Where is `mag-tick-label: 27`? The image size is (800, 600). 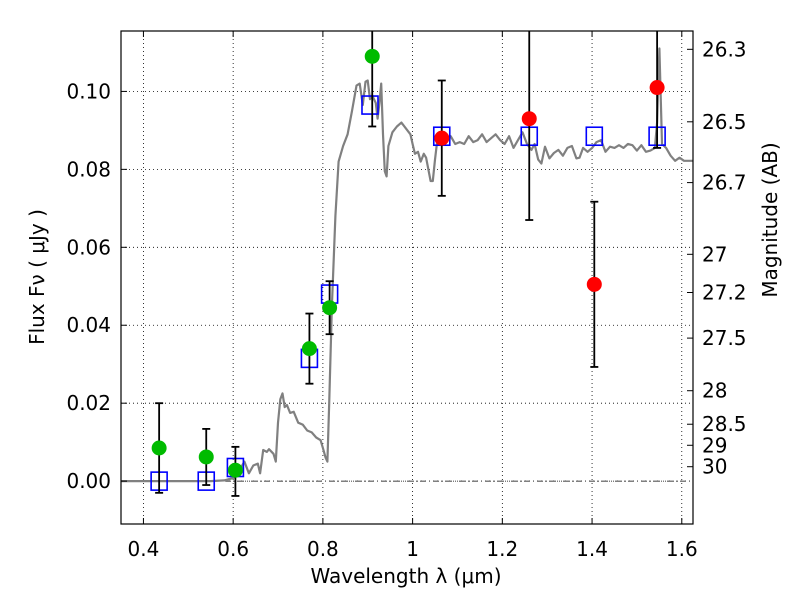
mag-tick-label: 27 is located at coordinates (714, 254).